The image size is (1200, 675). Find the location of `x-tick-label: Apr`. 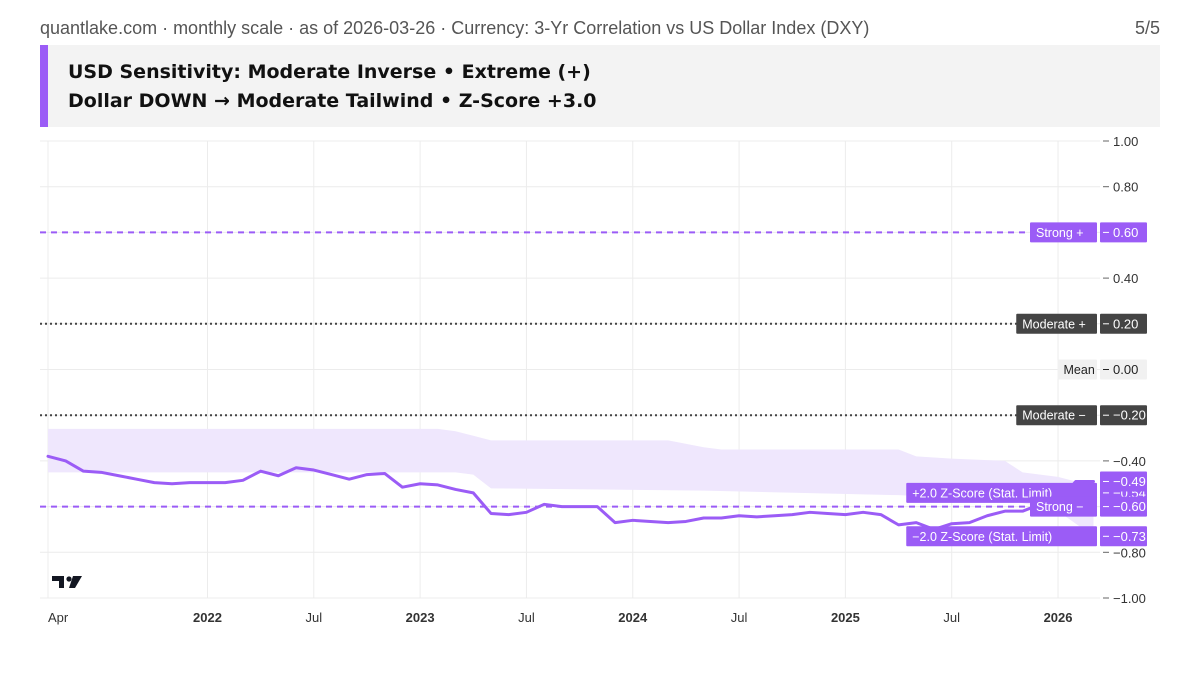

x-tick-label: Apr is located at coordinates (58, 617).